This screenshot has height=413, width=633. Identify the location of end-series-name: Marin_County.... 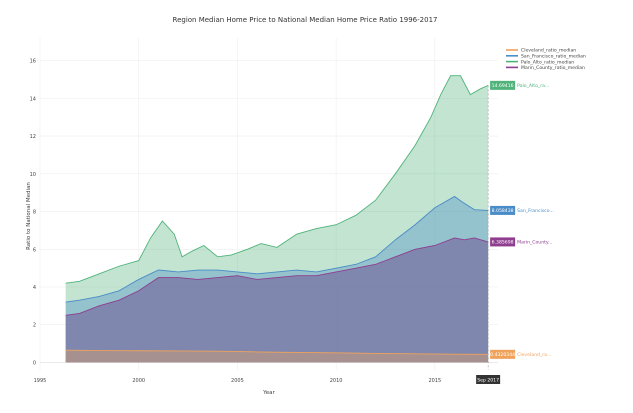
(534, 243).